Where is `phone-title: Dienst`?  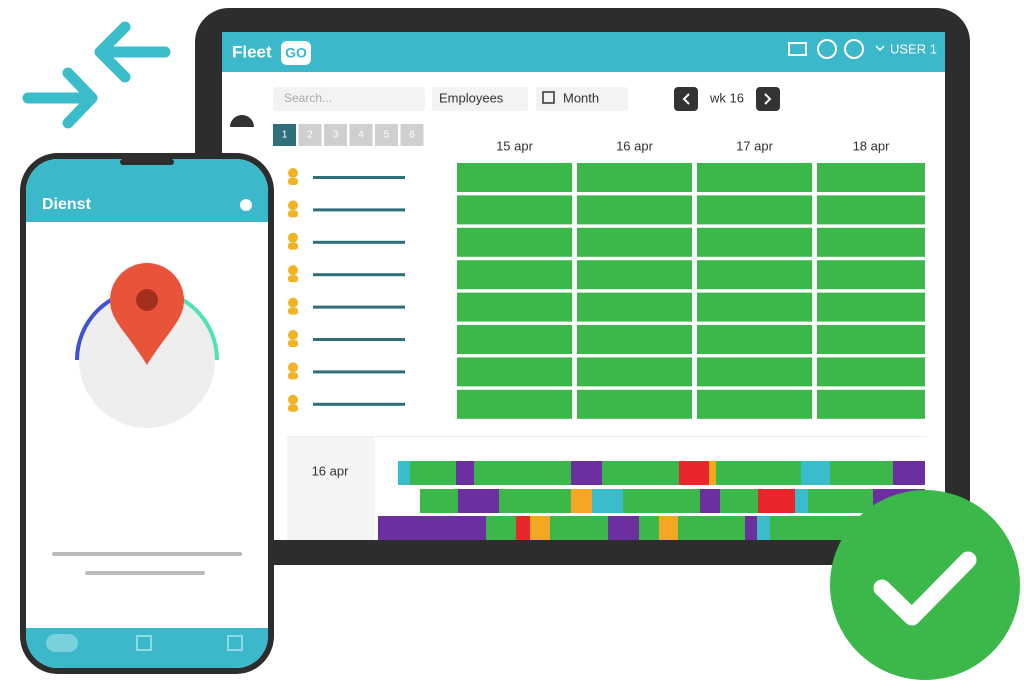 phone-title: Dienst is located at coordinates (67, 204).